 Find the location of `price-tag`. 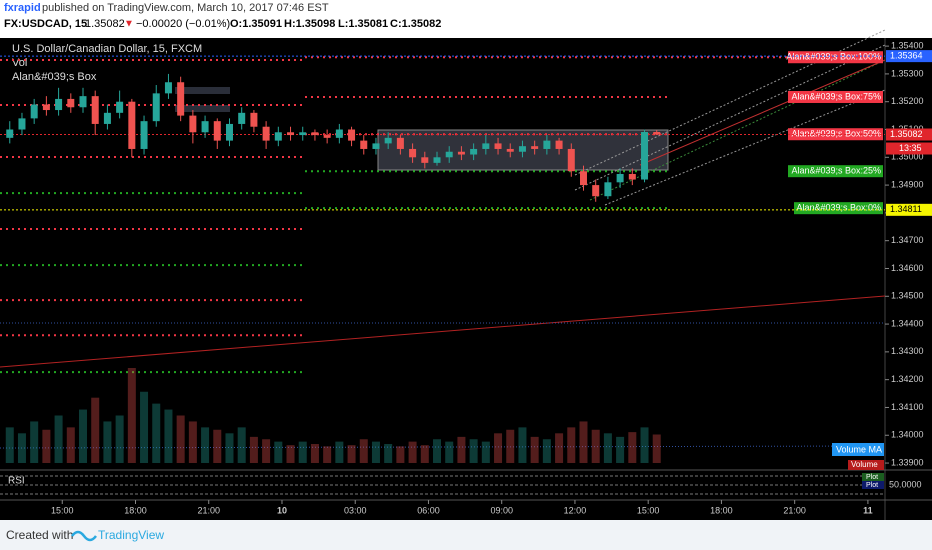

price-tag is located at coordinates (909, 209).